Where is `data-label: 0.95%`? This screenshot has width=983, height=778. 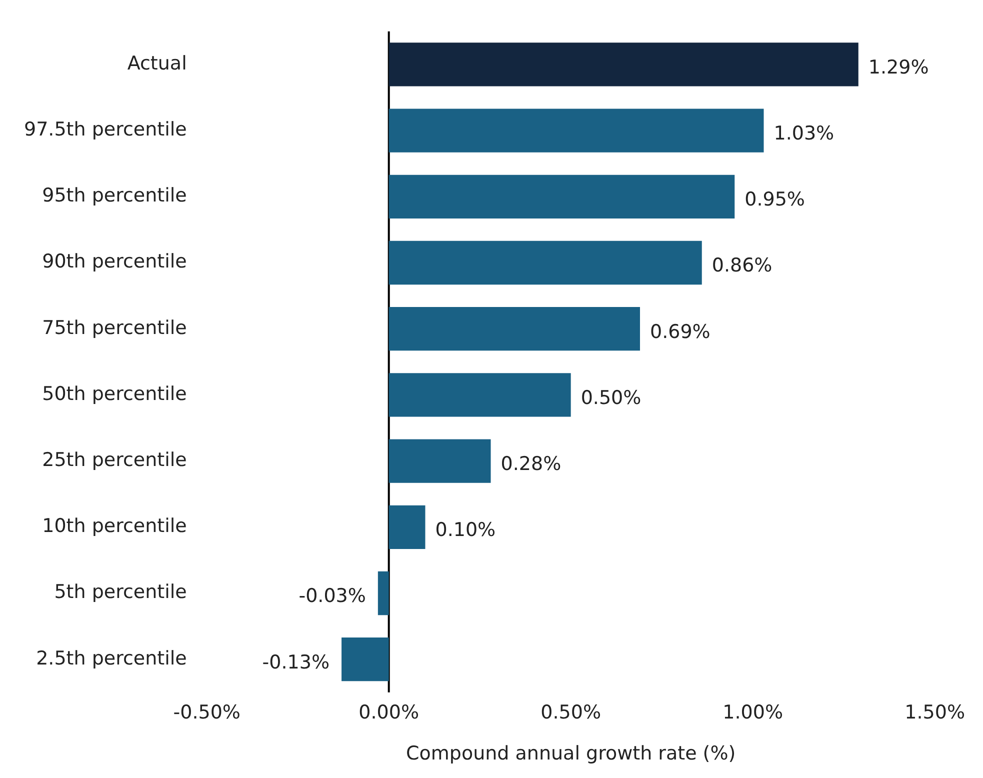 data-label: 0.95% is located at coordinates (774, 199).